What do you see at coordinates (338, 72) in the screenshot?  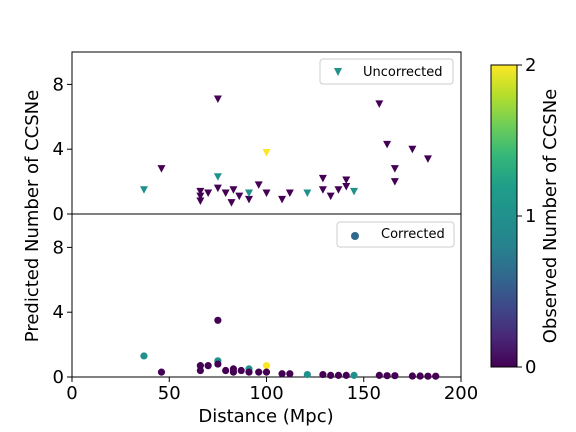 I see `top-legend-marker` at bounding box center [338, 72].